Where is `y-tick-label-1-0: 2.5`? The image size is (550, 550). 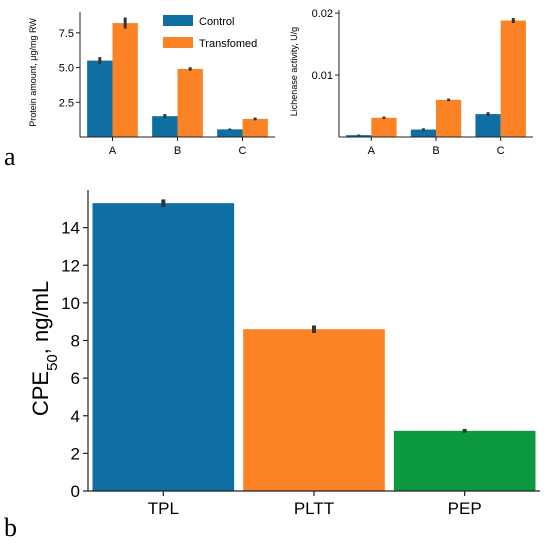 y-tick-label-1-0: 2.5 is located at coordinates (66, 103).